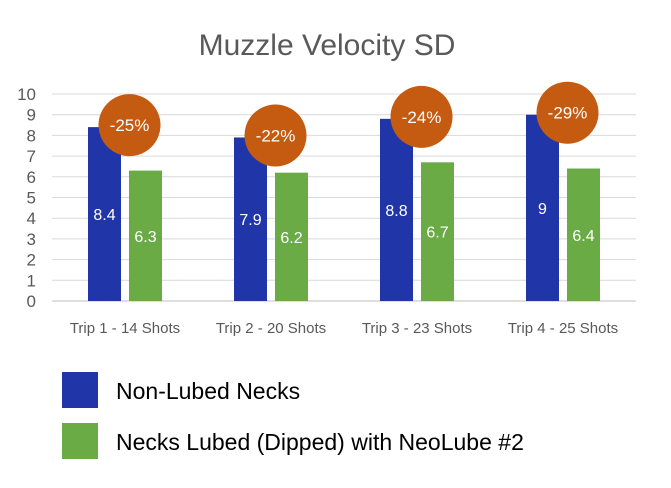 The image size is (671, 488). What do you see at coordinates (31, 135) in the screenshot?
I see `y-tick-label: 8` at bounding box center [31, 135].